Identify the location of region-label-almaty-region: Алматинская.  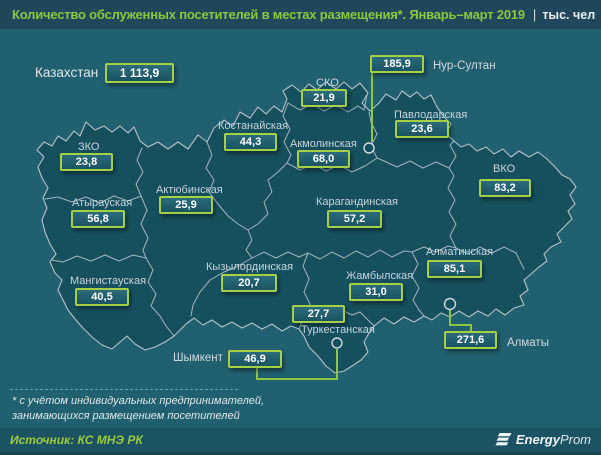
(460, 252).